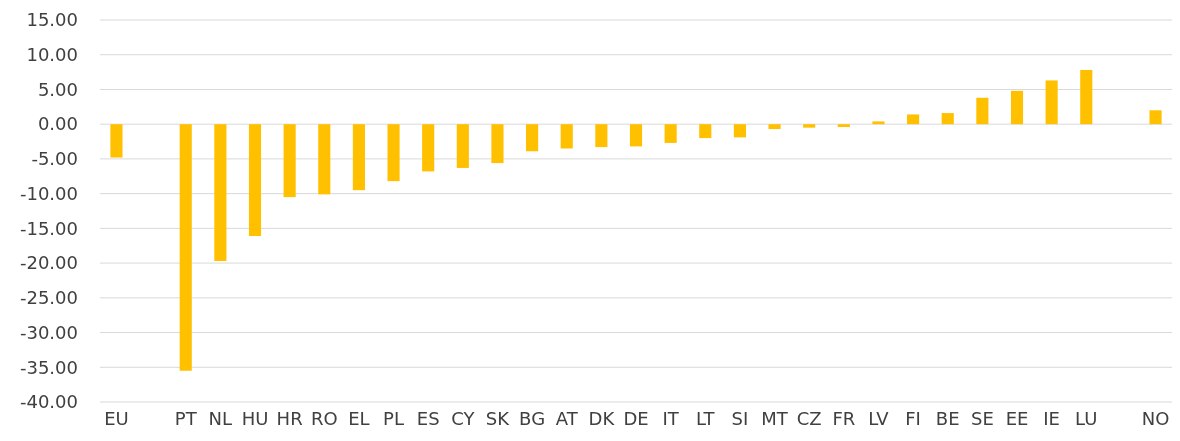 Image resolution: width=1180 pixels, height=441 pixels. I want to click on x-tick-label: CZ, so click(809, 418).